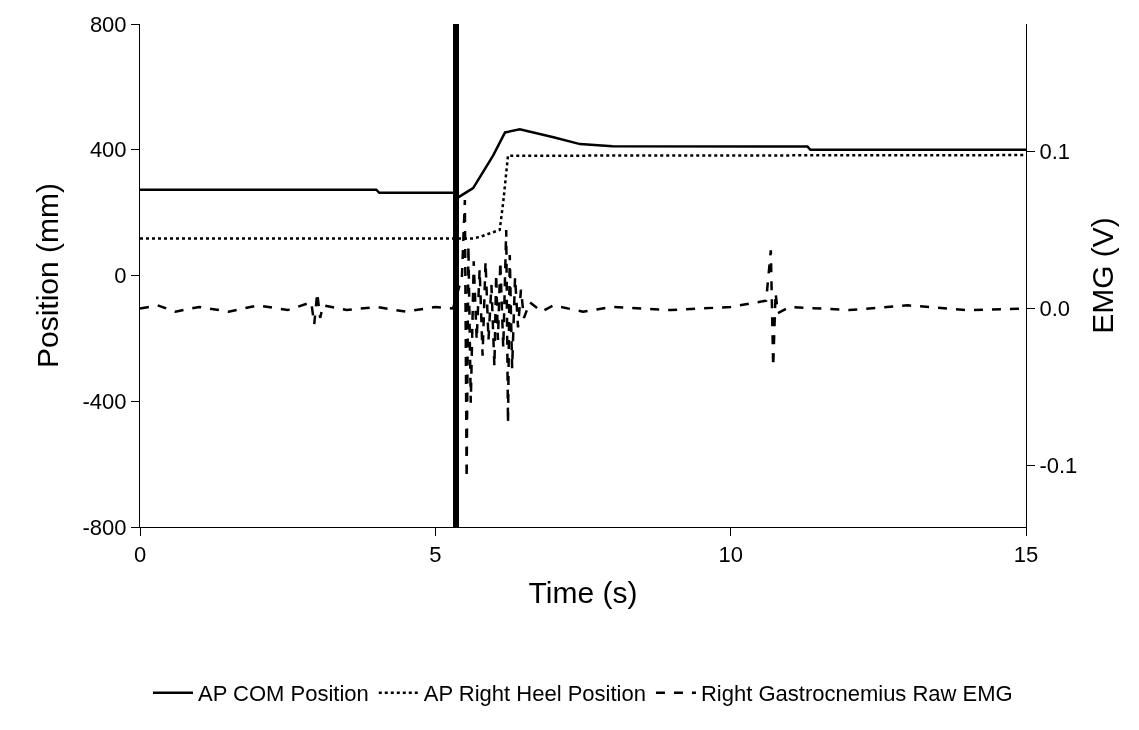  What do you see at coordinates (534, 694) in the screenshot?
I see `legend-label: AP Right Heel Position` at bounding box center [534, 694].